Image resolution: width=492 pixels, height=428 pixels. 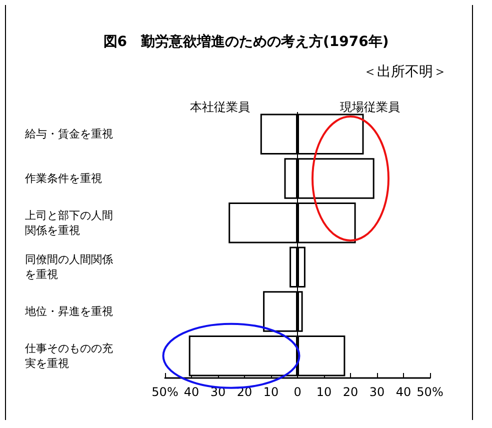 What do you see at coordinates (69, 222) in the screenshot?
I see `y-tick-label: 上司と部下の人間関係を重視` at bounding box center [69, 222].